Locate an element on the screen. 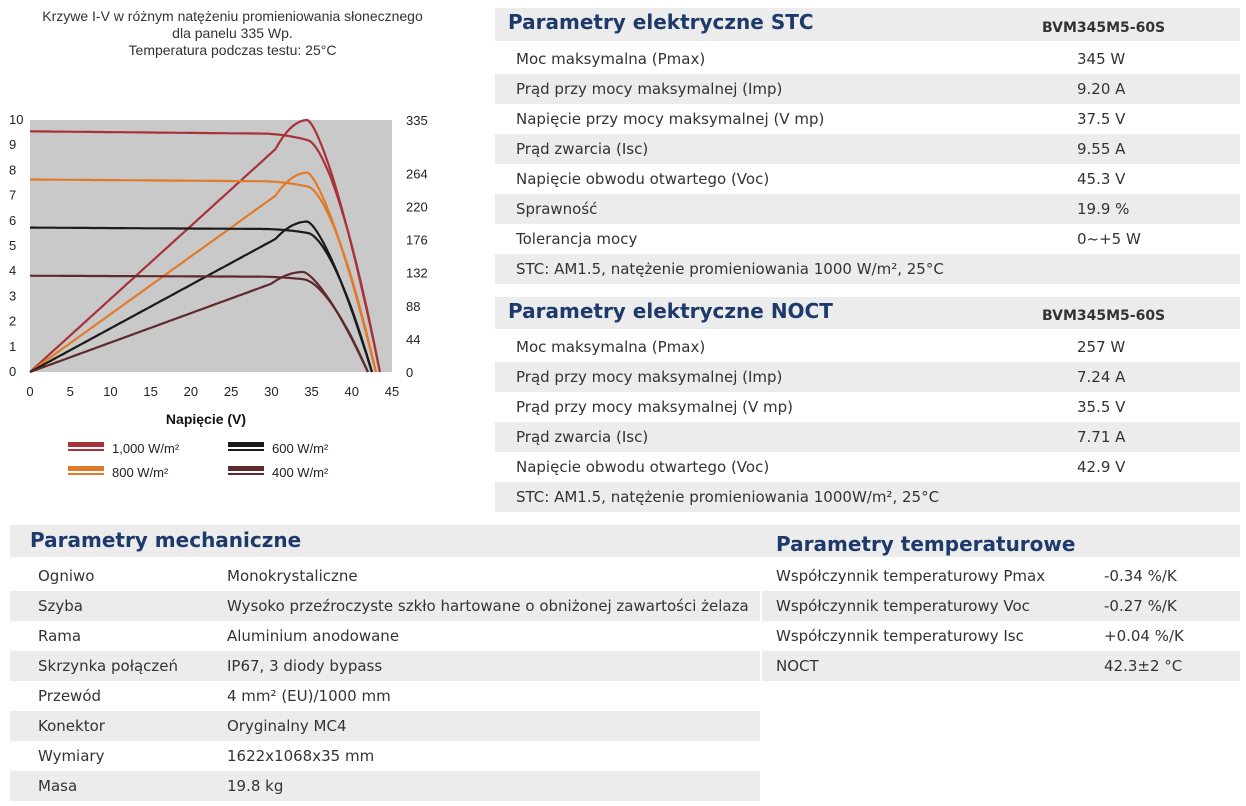  y-left-tick-label: 0 is located at coordinates (12, 371).